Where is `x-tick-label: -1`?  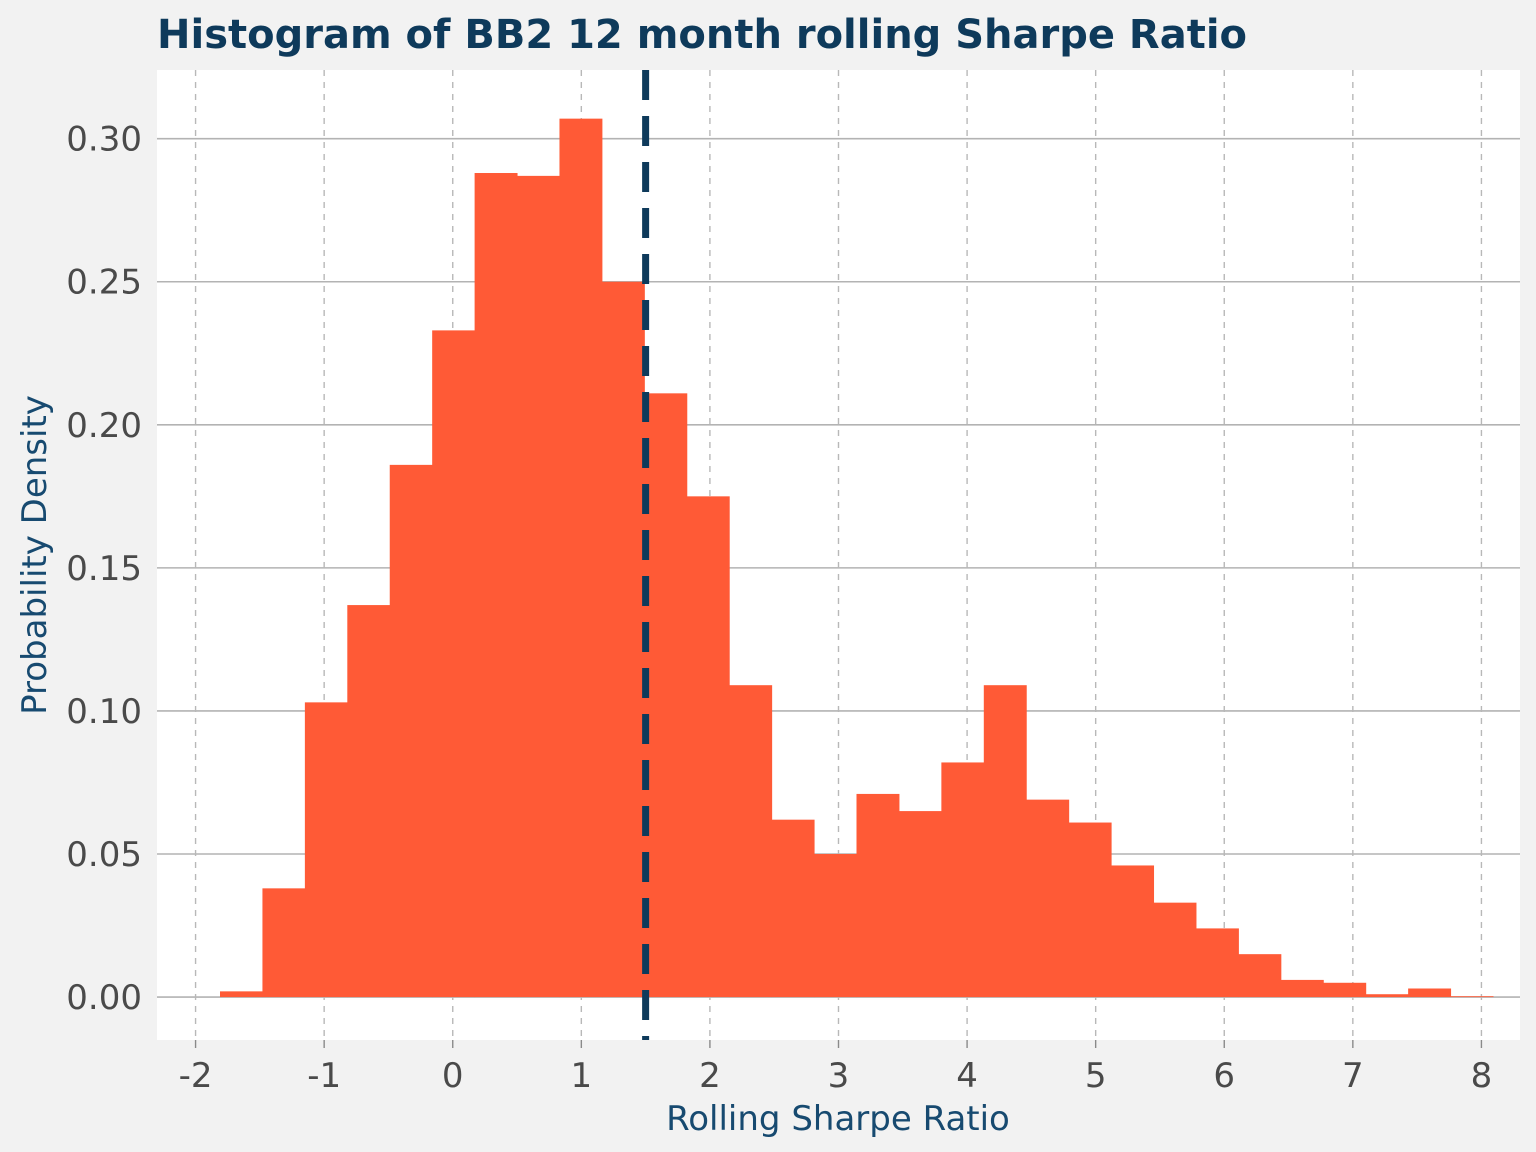 x-tick-label: -1 is located at coordinates (324, 1076).